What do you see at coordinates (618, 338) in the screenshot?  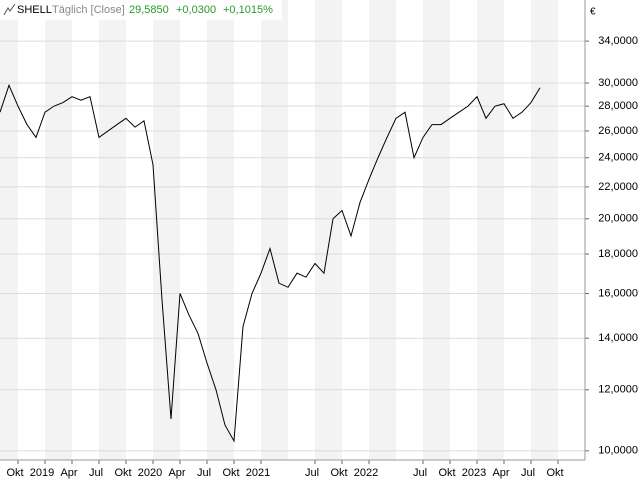 I see `y-tick-label: 14,0000` at bounding box center [618, 338].